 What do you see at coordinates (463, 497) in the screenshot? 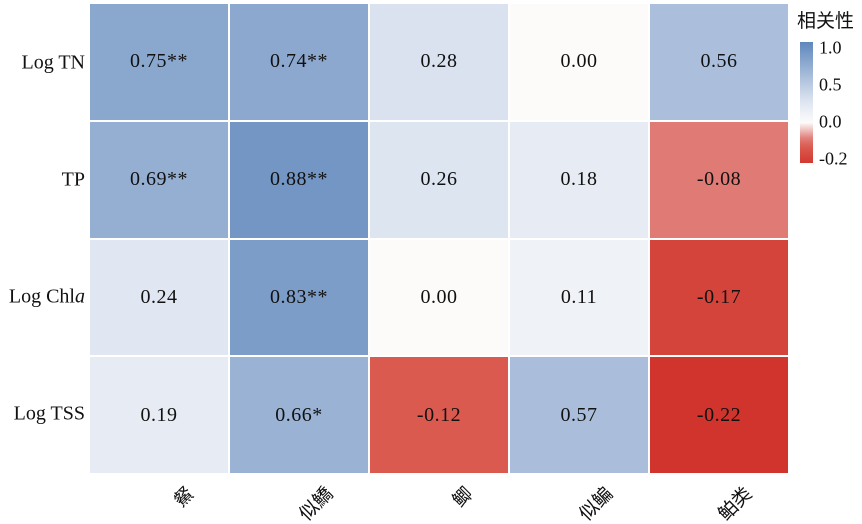
I see `x-axis-label-3: 鲫` at bounding box center [463, 497].